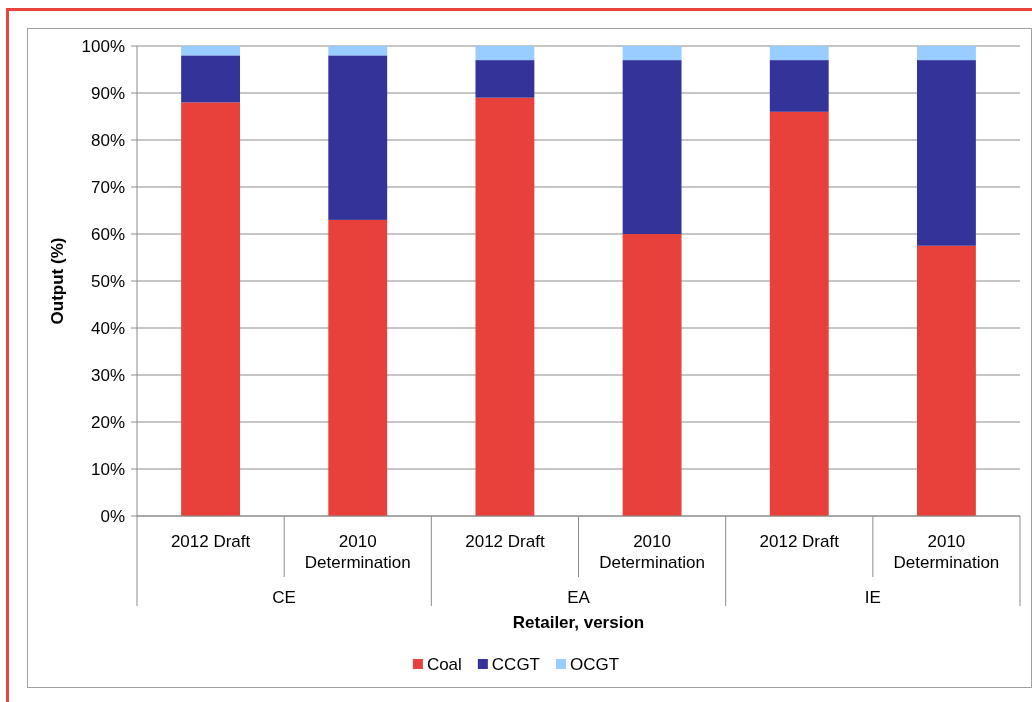 This screenshot has height=702, width=1032. Describe the element at coordinates (57, 281) in the screenshot. I see `y-axis-title: Output (%)` at that location.